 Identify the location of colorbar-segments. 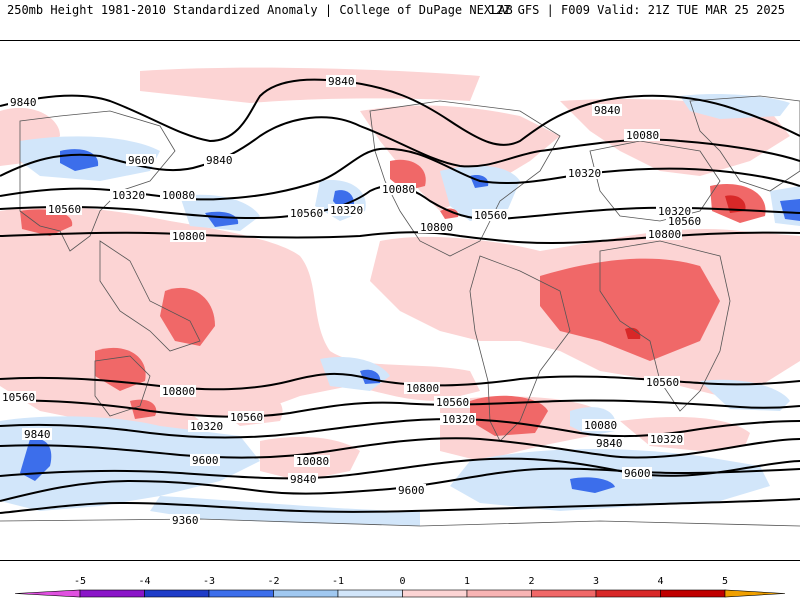
(400, 593).